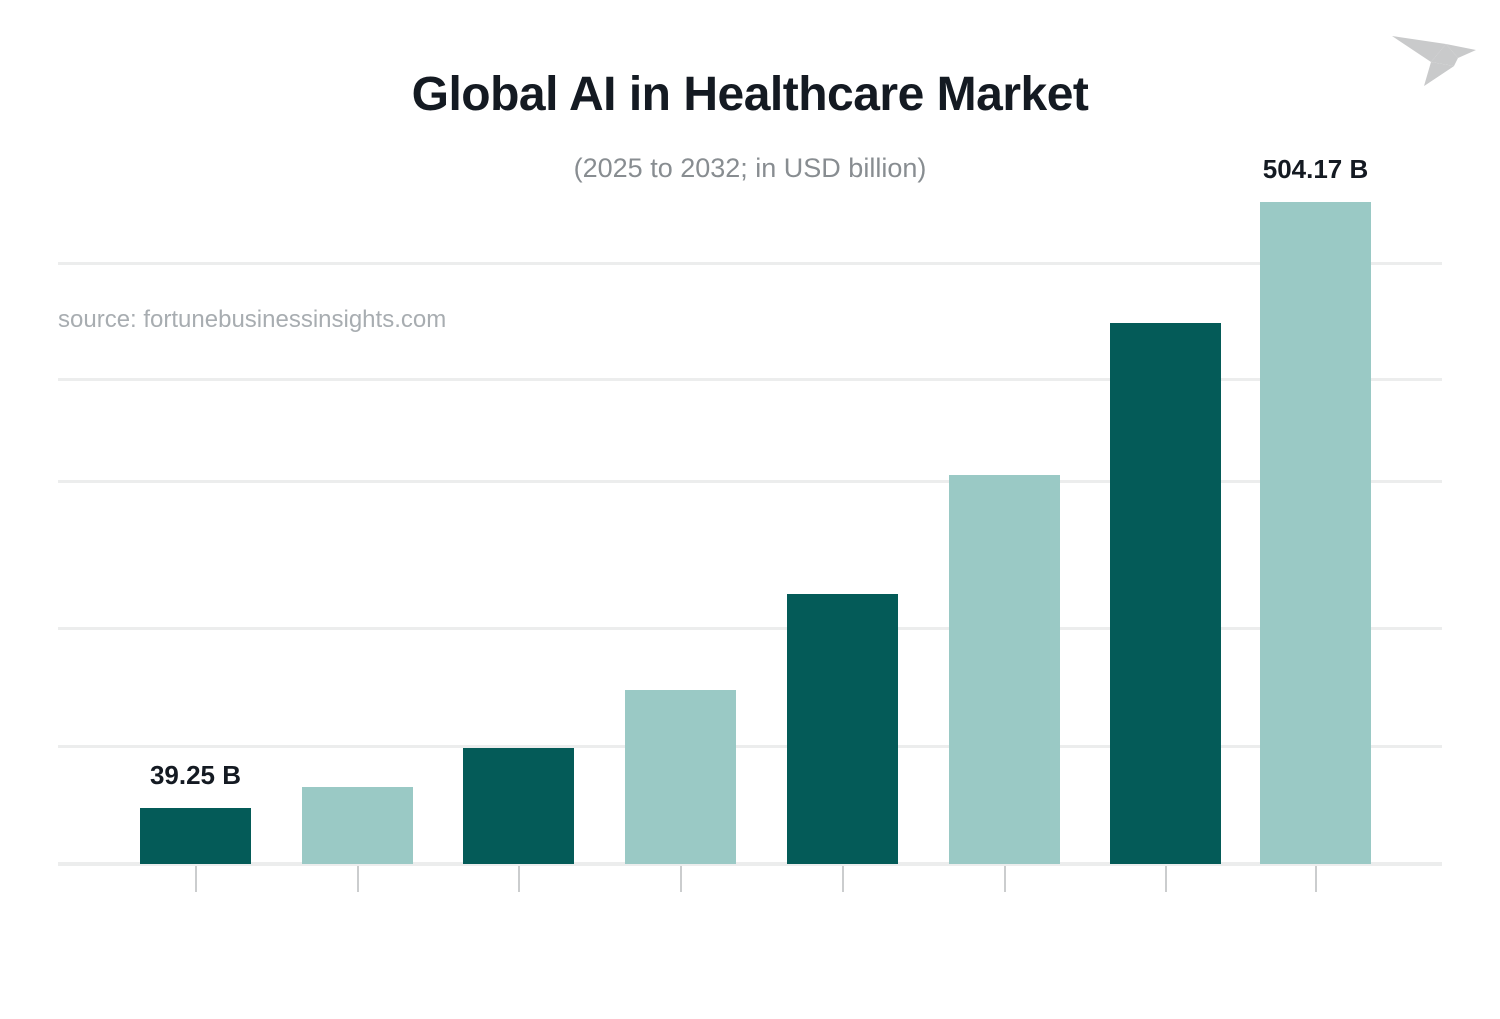 The image size is (1500, 1019). What do you see at coordinates (196, 879) in the screenshot?
I see `x-tick-2025` at bounding box center [196, 879].